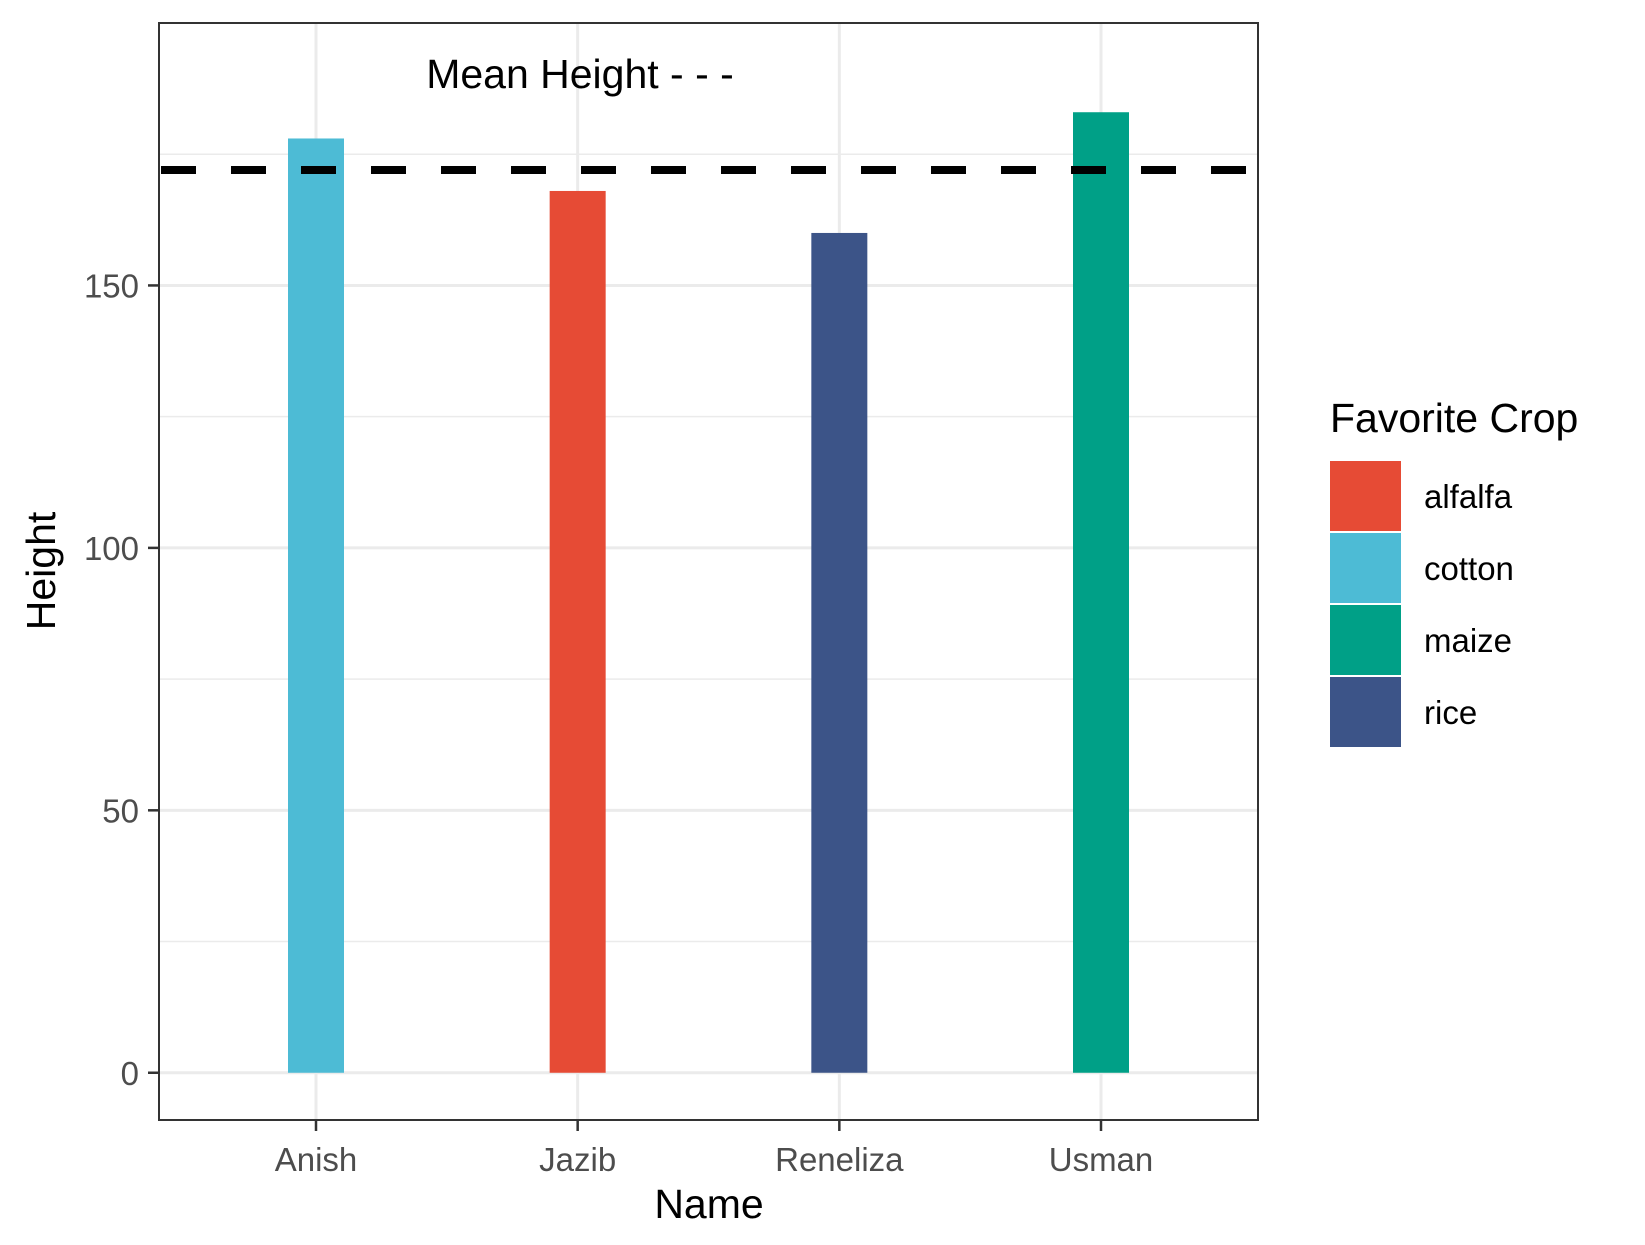 This screenshot has width=1645, height=1245. What do you see at coordinates (1365, 712) in the screenshot?
I see `legend-key-rice` at bounding box center [1365, 712].